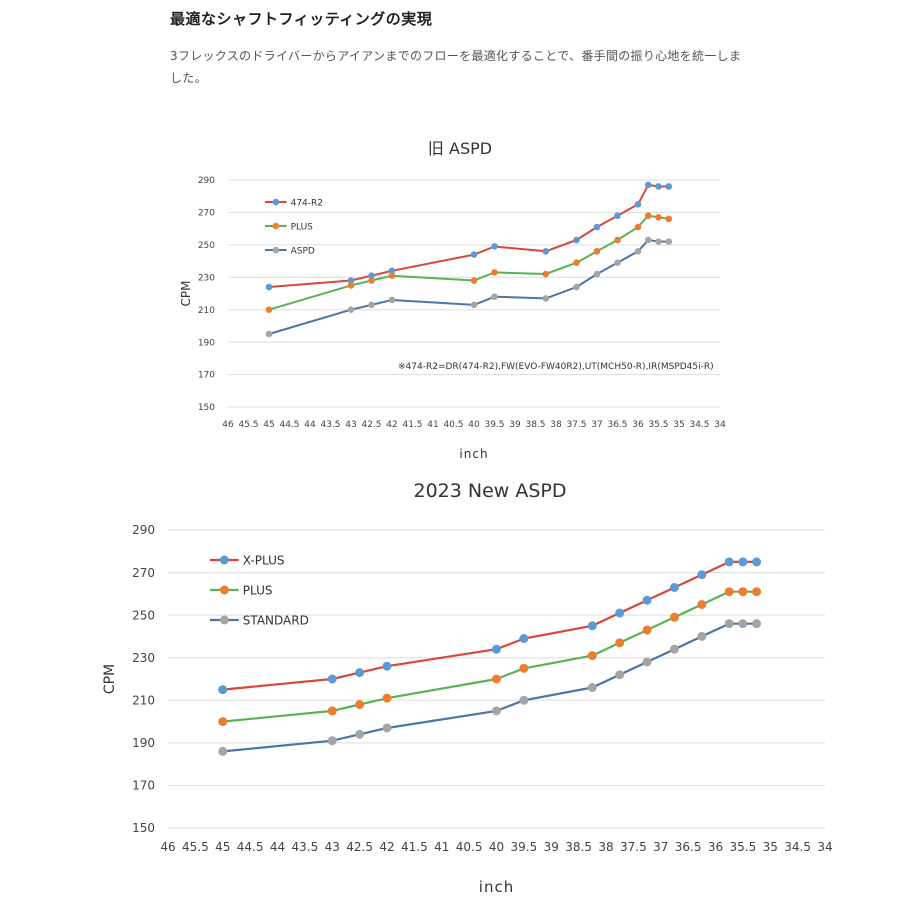  Describe the element at coordinates (490, 491) in the screenshot. I see `chart-2-title: 2023 New ASPD` at that location.